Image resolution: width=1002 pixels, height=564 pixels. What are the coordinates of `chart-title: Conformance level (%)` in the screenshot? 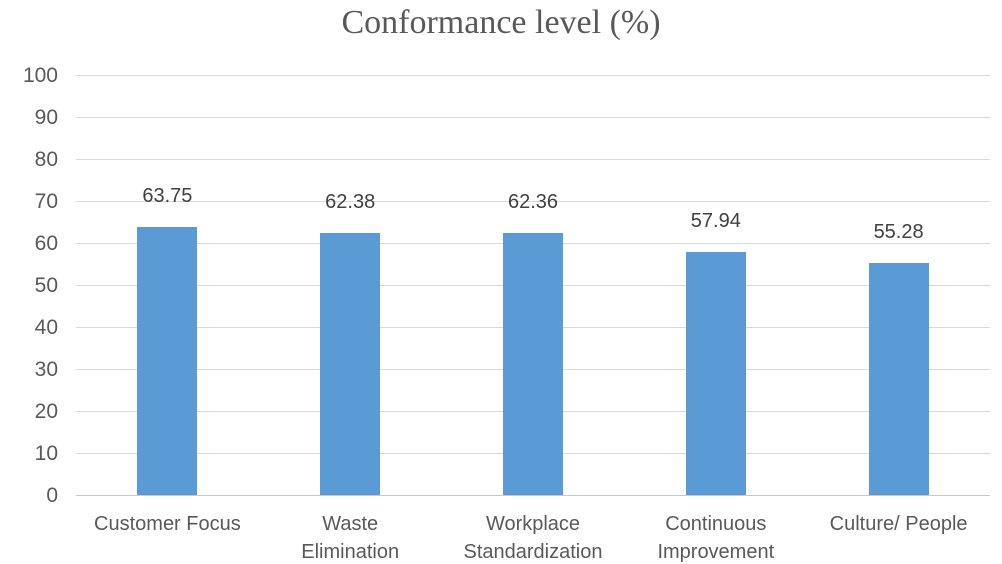 It's located at (501, 22).